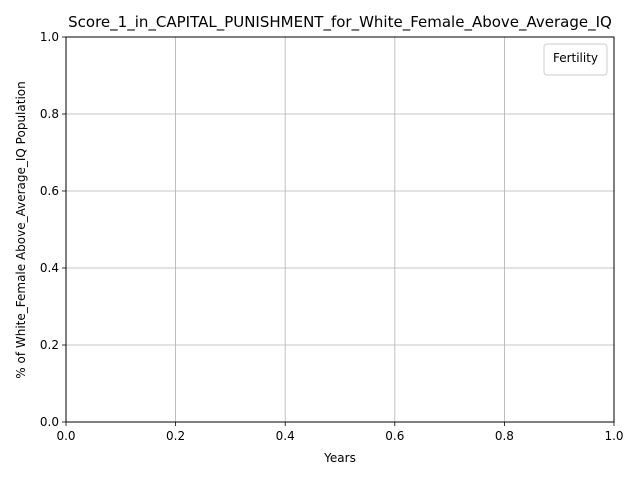 The height and width of the screenshot is (480, 640). I want to click on x-tick-label: 1.0, so click(613, 436).